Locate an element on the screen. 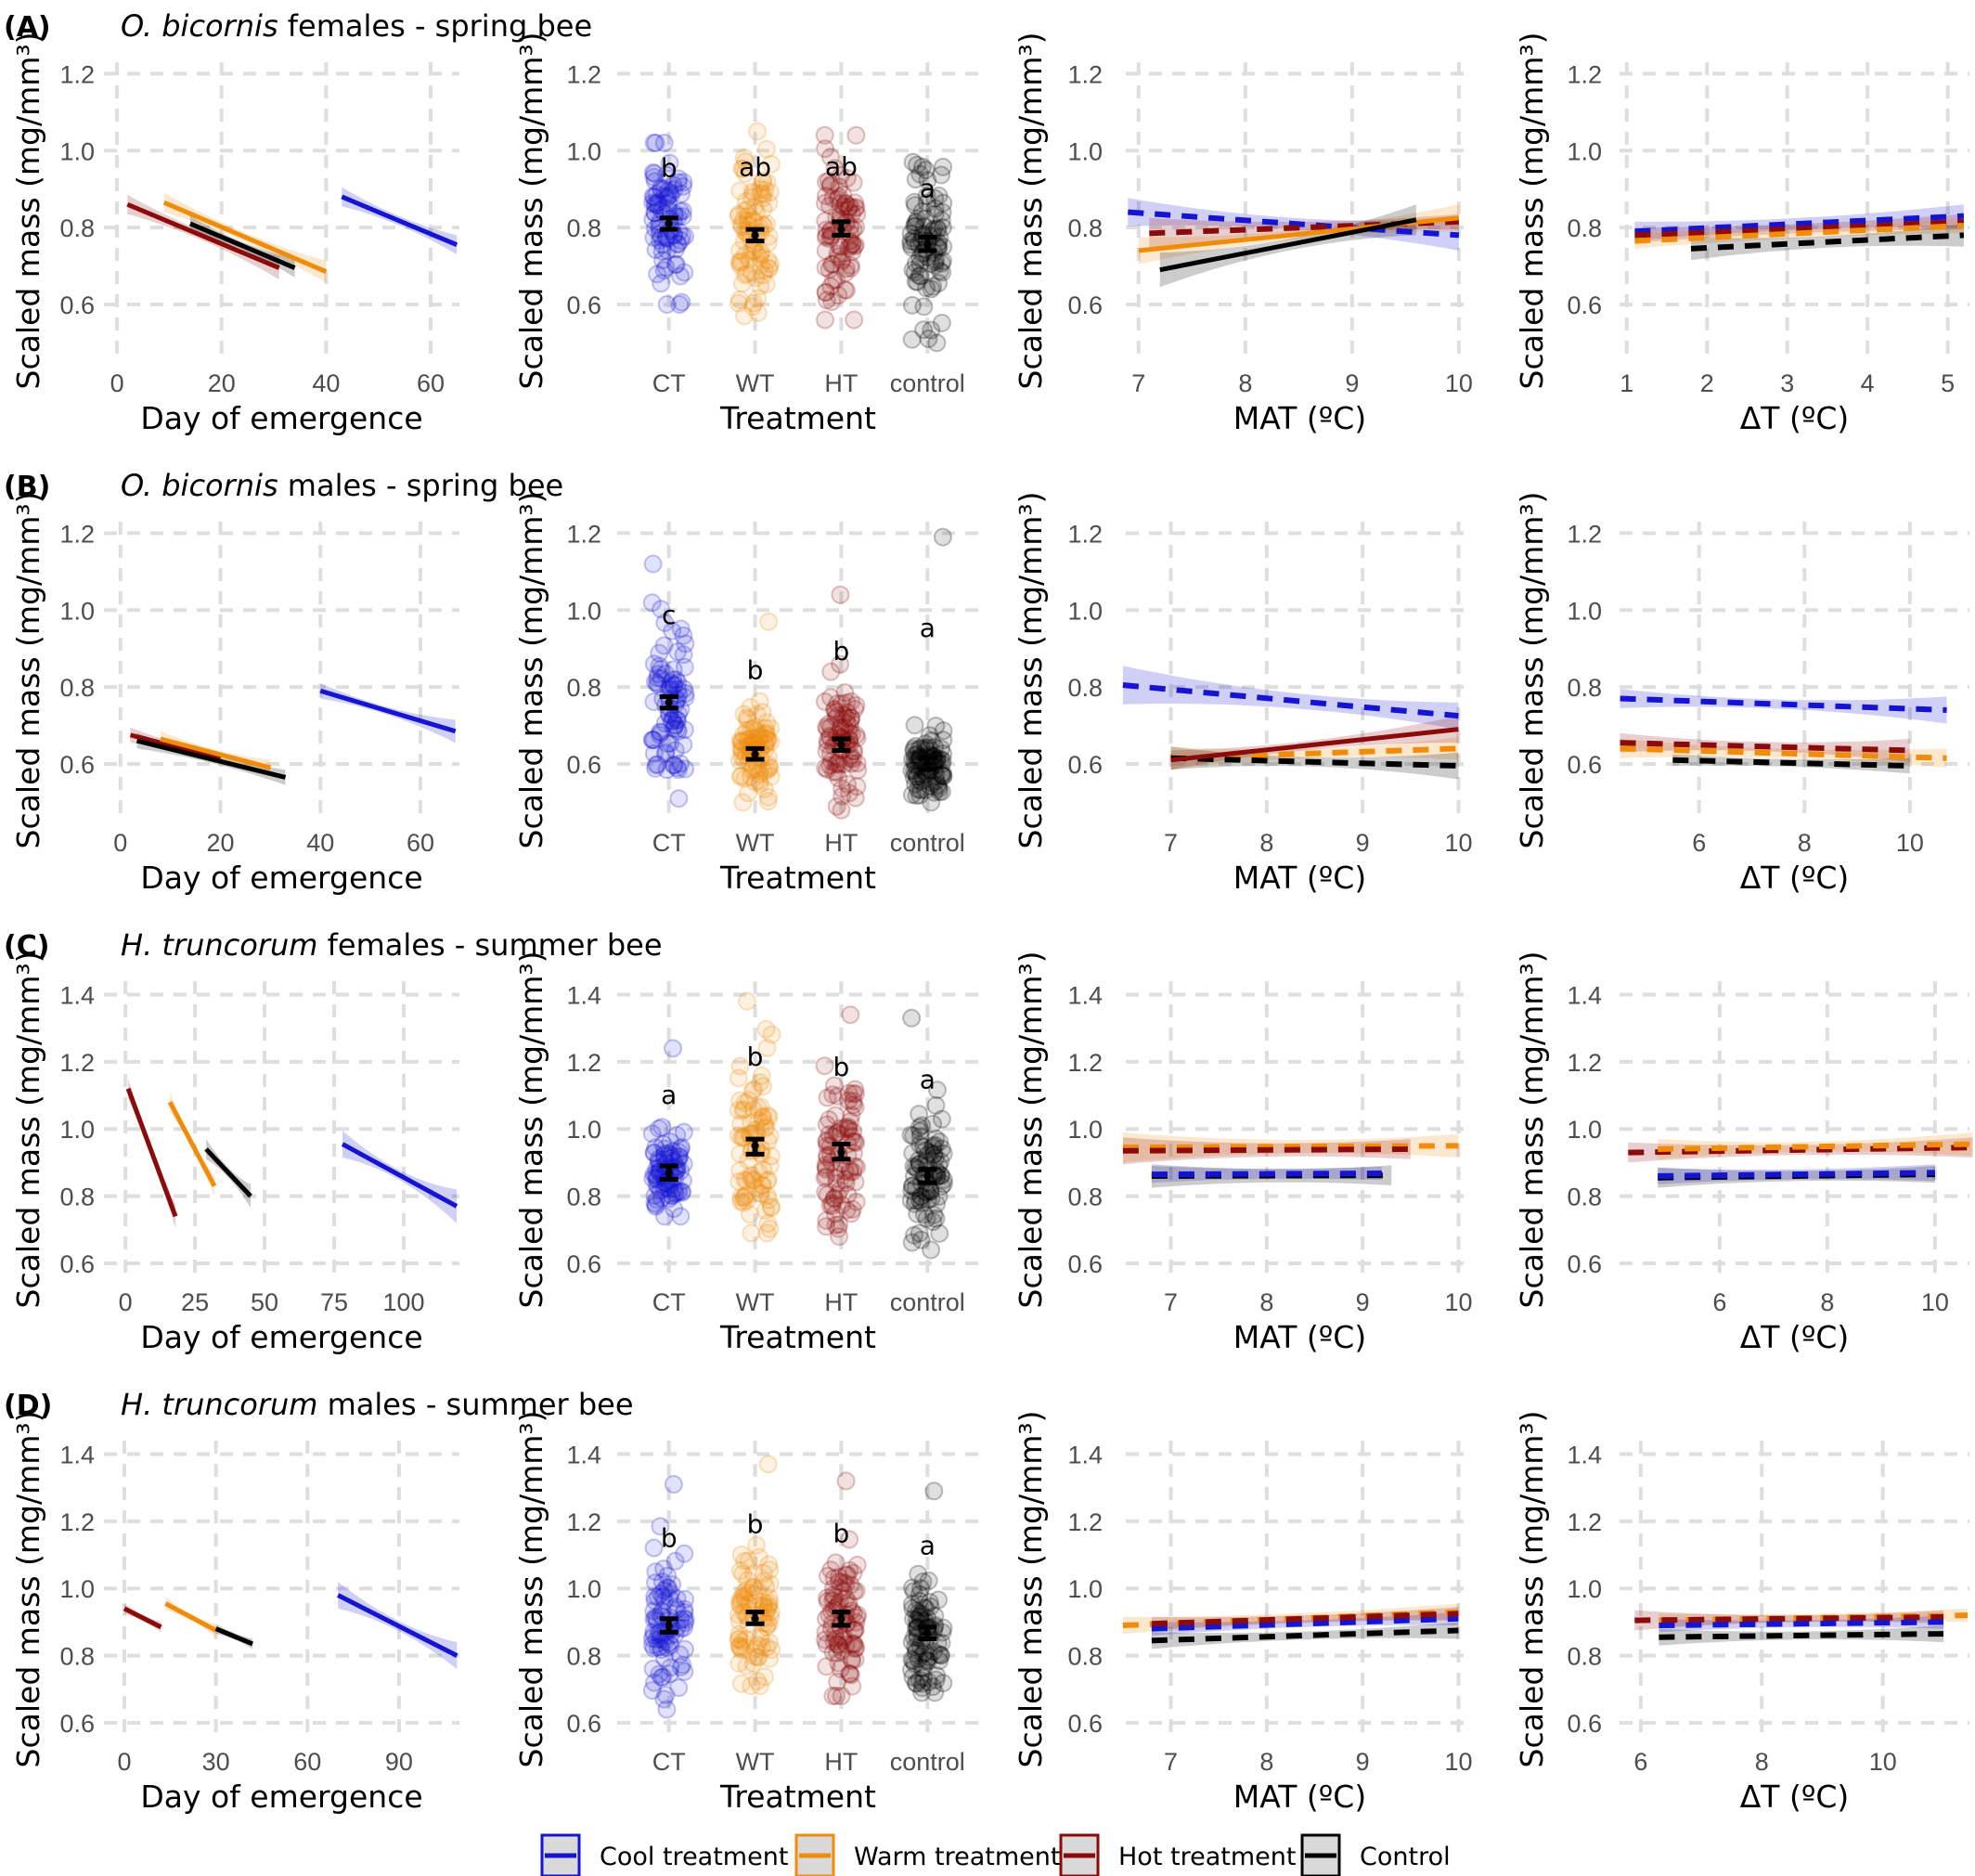 The width and height of the screenshot is (1975, 1876). group-ht: ab is located at coordinates (841, 227).